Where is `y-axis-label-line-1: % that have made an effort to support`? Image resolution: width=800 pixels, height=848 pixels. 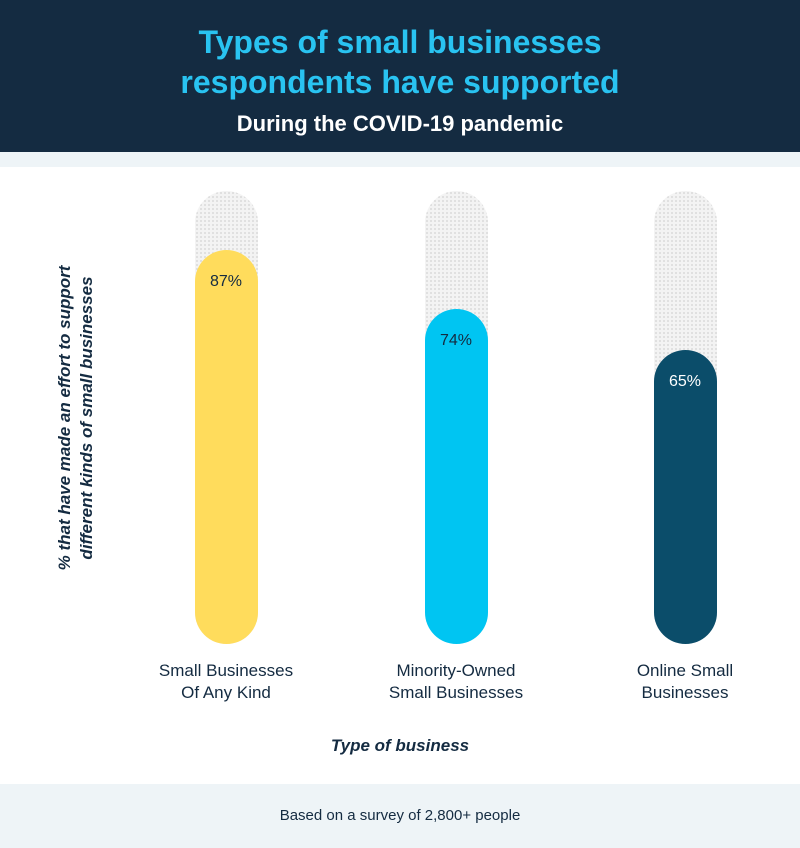 y-axis-label-line-1: % that have made an effort to support is located at coordinates (64, 418).